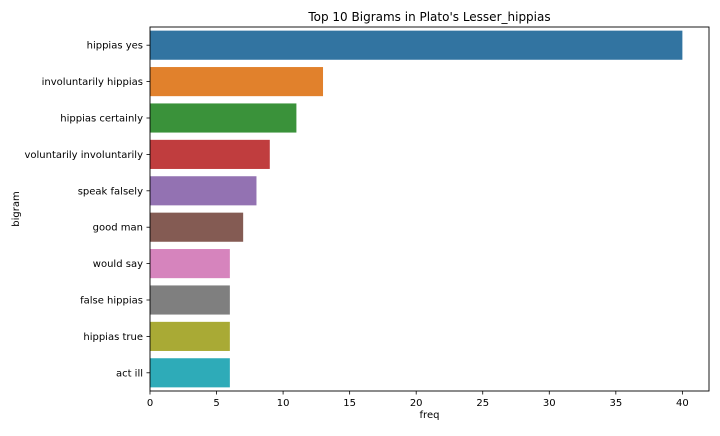 Image resolution: width=720 pixels, height=436 pixels. Describe the element at coordinates (549, 403) in the screenshot. I see `x-tick-label: 30` at that location.